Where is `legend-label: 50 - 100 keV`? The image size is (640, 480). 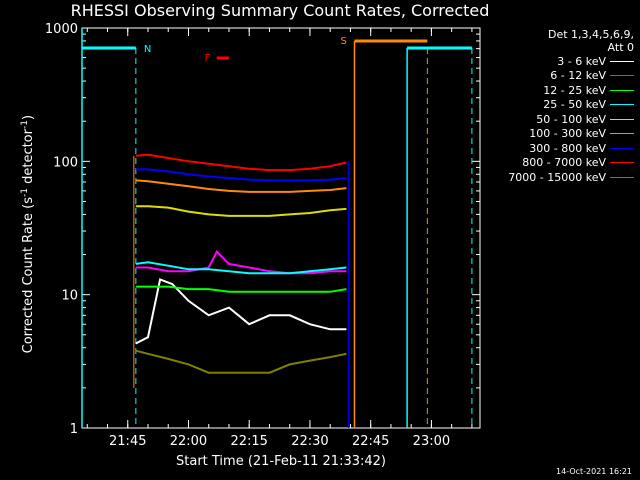
legend-label: 50 - 100 keV is located at coordinates (571, 119).